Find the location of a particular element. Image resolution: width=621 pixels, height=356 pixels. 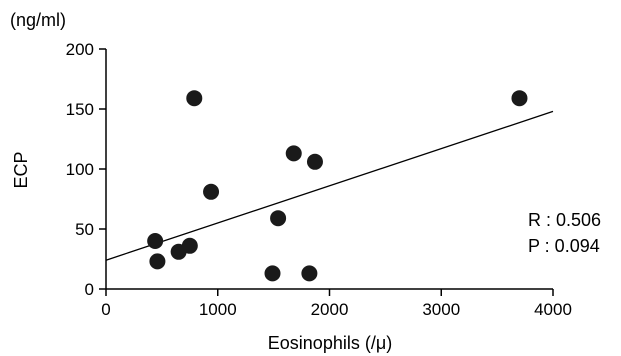

x-tick-label: 3000 is located at coordinates (441, 309).